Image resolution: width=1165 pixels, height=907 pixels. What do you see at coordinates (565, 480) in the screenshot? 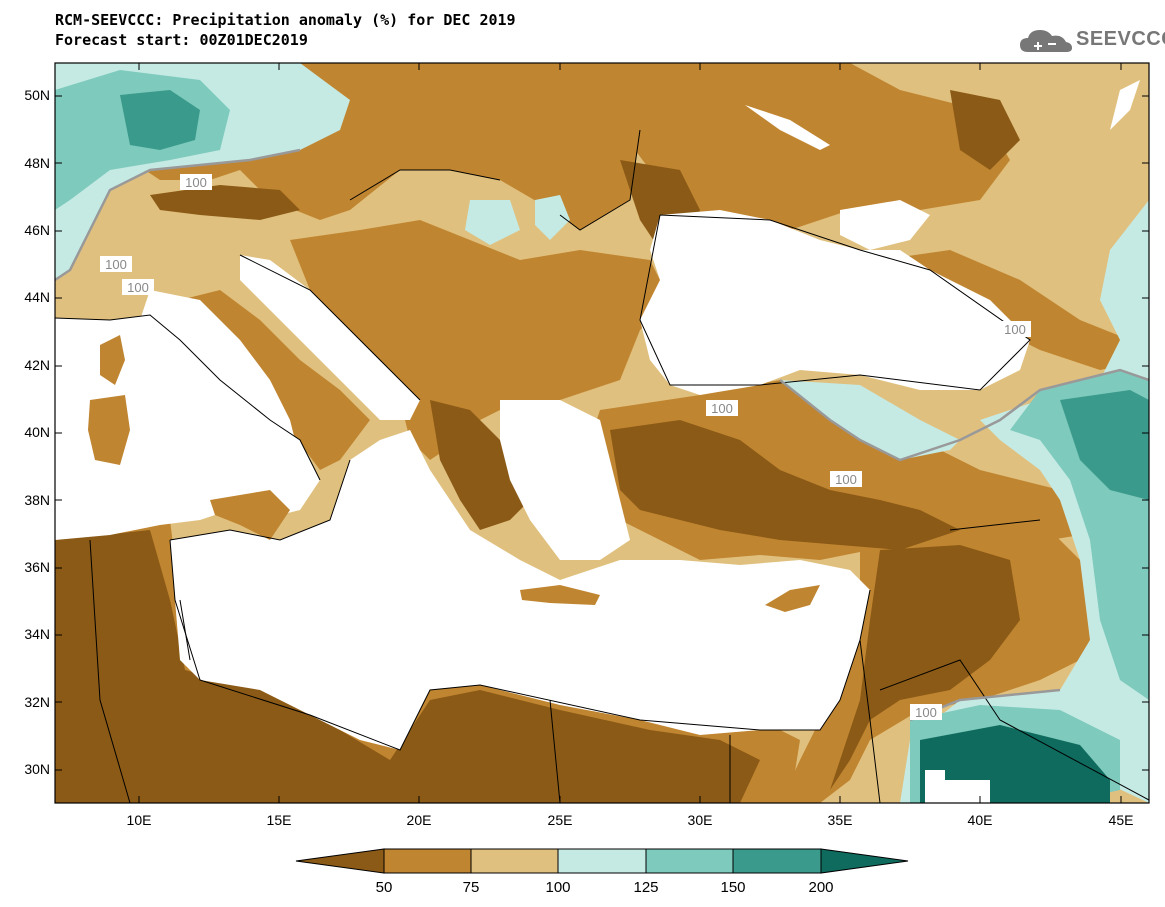
I see `aegean-sea` at bounding box center [565, 480].